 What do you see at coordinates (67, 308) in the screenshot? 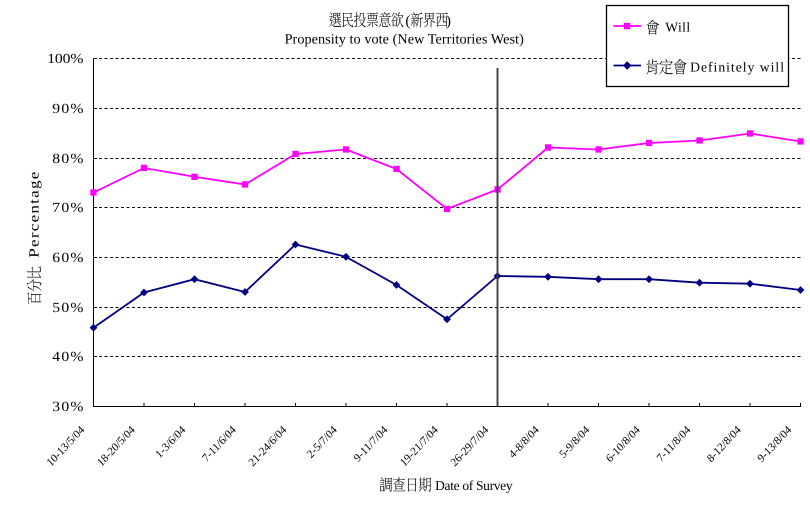
I see `svg-text: 50%` at bounding box center [67, 308].